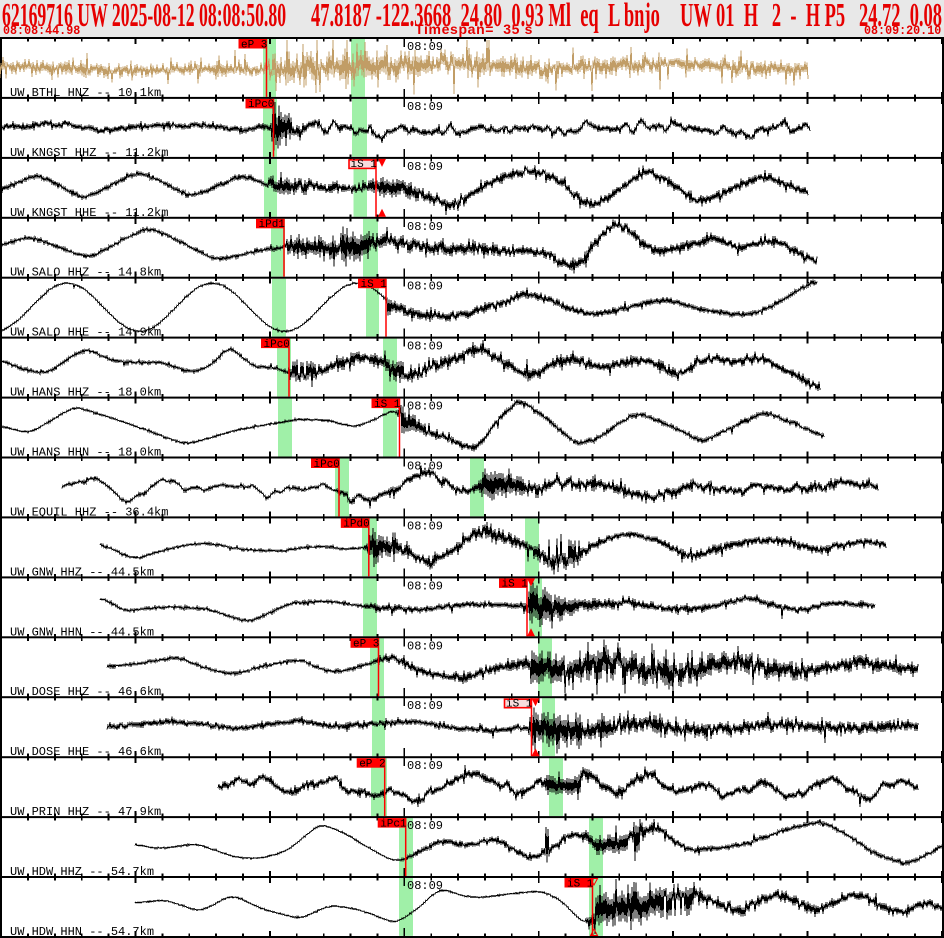 Image resolution: width=944 pixels, height=938 pixels. I want to click on svg-text: UW HANS HHZ -- 18.0km, so click(85, 393).